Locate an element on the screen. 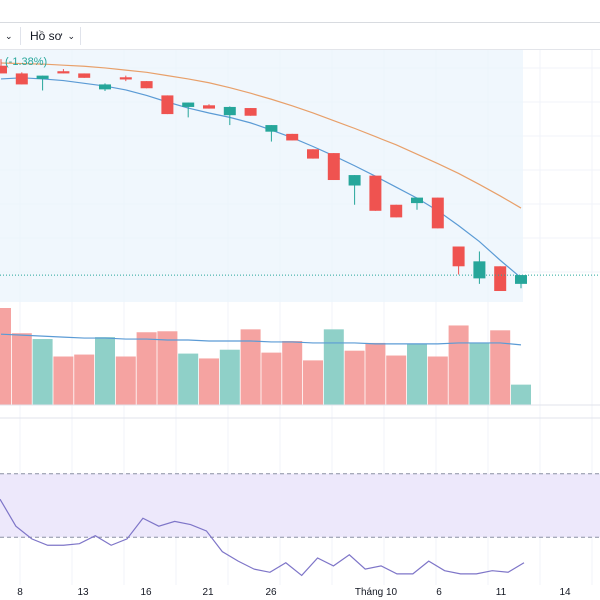 This screenshot has height=600, width=600. profile-dropdown: Hồ sơ ⌄ is located at coordinates (52, 36).